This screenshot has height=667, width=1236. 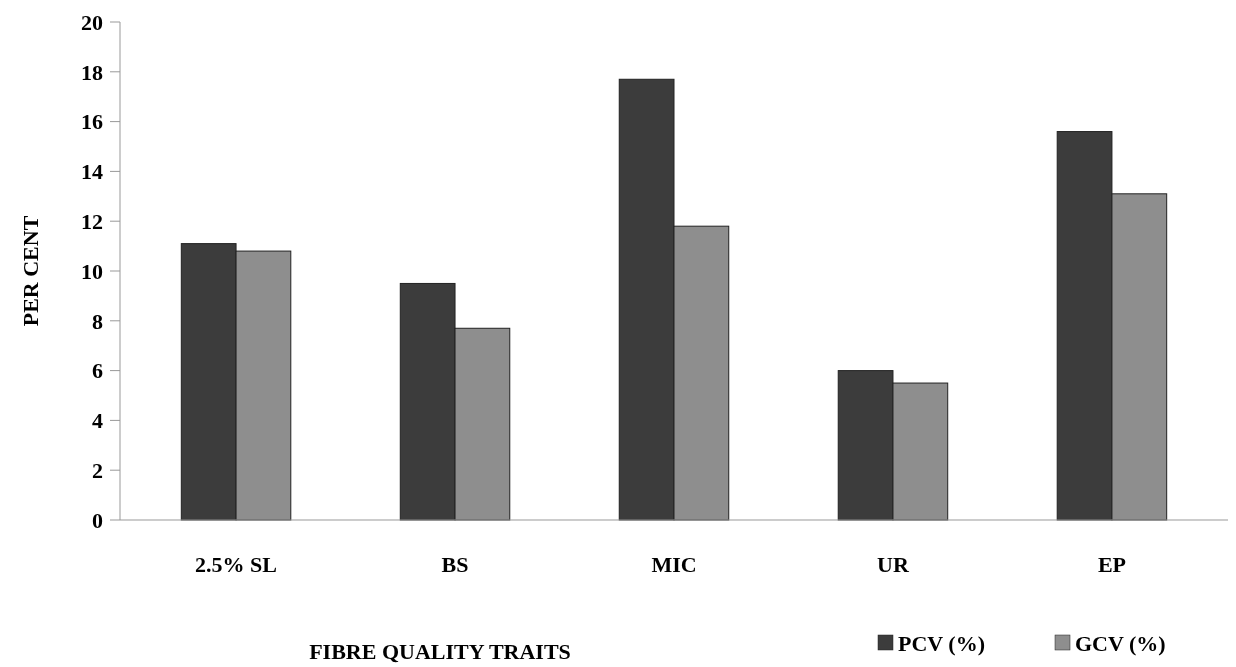 What do you see at coordinates (97, 321) in the screenshot?
I see `y-tick-label: 8` at bounding box center [97, 321].